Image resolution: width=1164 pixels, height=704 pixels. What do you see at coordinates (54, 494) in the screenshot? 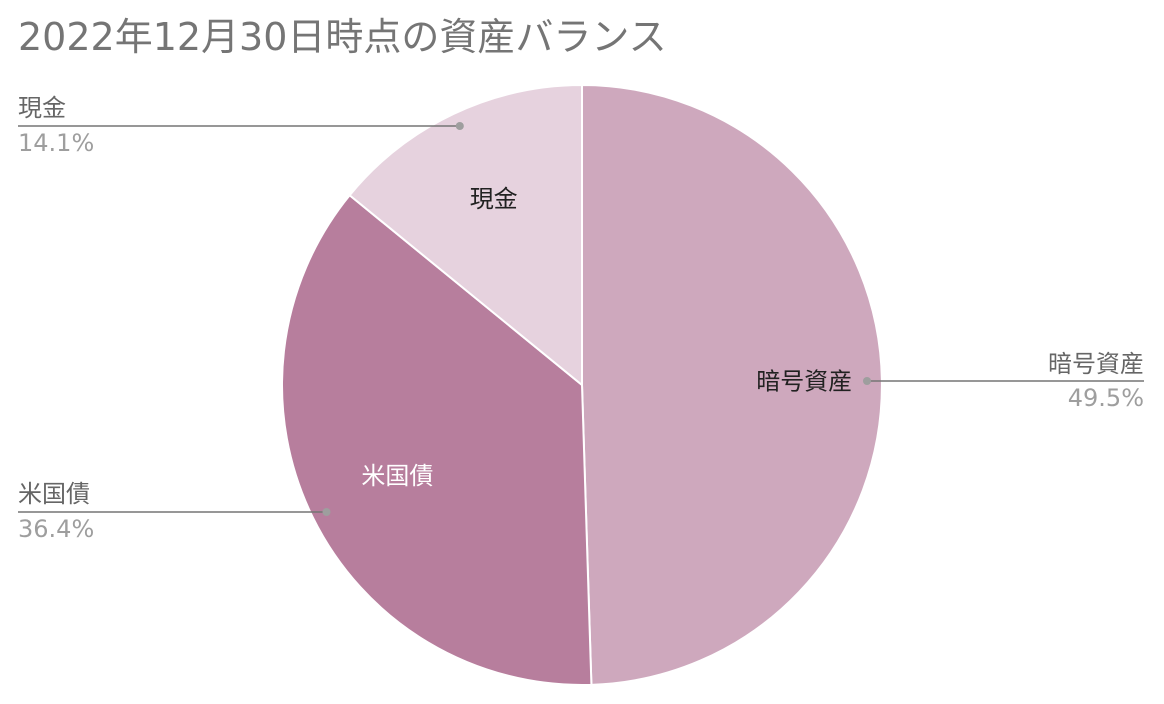
I see `slice-2-external-name: 米国債` at bounding box center [54, 494].